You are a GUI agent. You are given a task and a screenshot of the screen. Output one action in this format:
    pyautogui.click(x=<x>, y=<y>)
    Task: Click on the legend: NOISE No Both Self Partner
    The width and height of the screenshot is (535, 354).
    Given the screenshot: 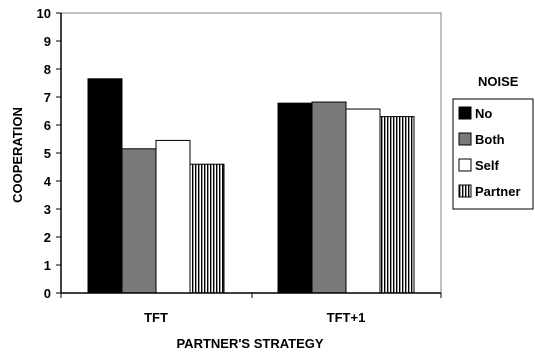 What is the action you would take?
    pyautogui.click(x=493, y=142)
    